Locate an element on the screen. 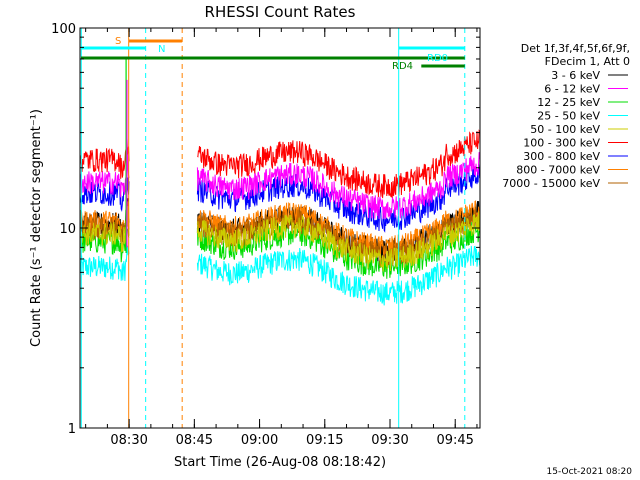 The image size is (640, 480). legend-header-line1: Det 1f,3f,4f,5f,6f,9f, is located at coordinates (575, 48).